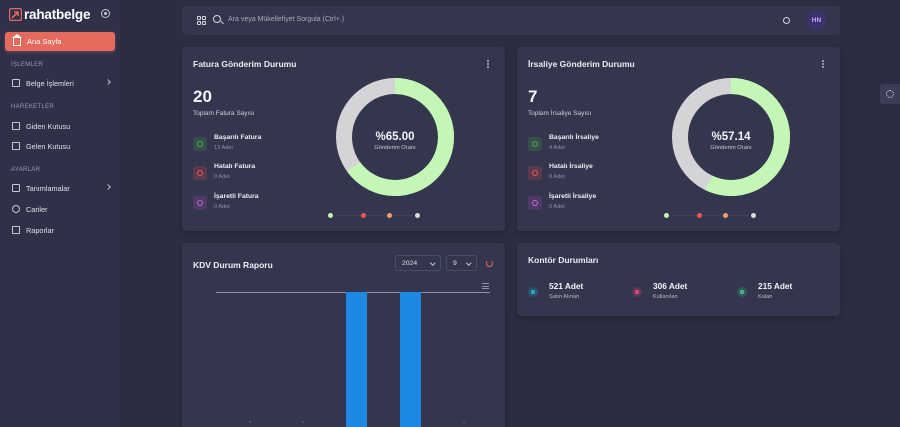 Image resolution: width=900 pixels, height=427 pixels. What do you see at coordinates (742, 292) in the screenshot?
I see `wallet-icon` at bounding box center [742, 292].